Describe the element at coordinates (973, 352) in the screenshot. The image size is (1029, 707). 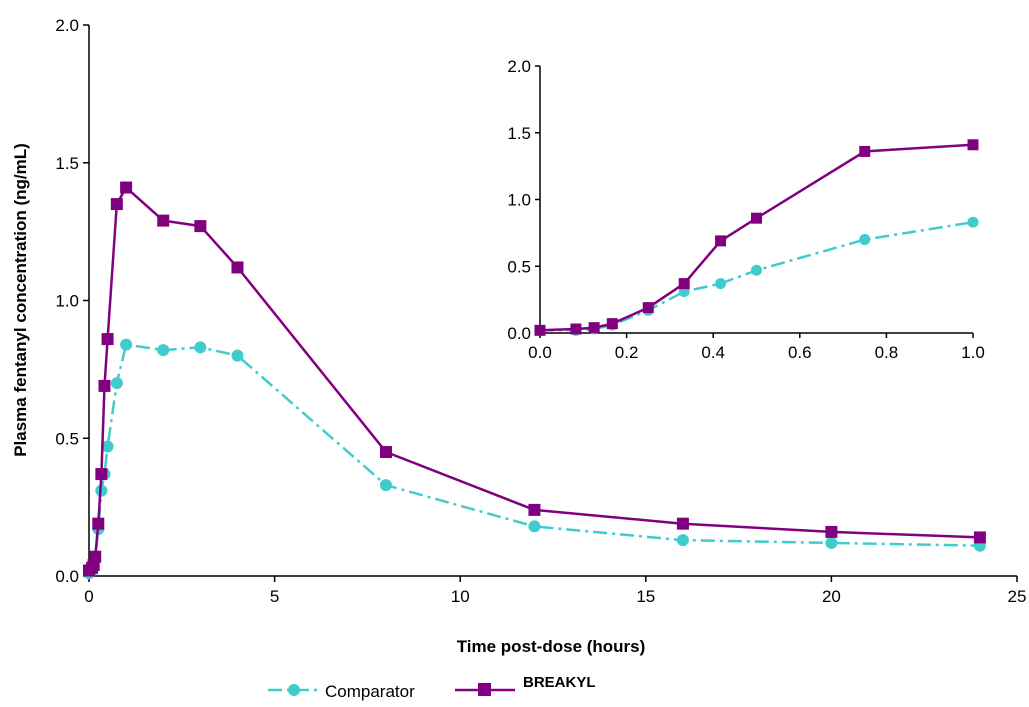
I see `inset-x-tick-label: 1.0` at that location.